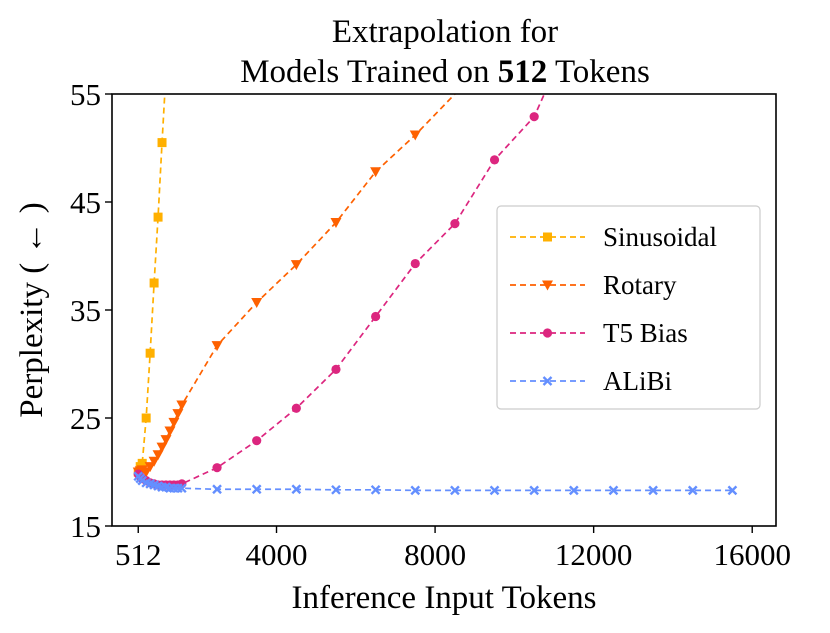 Image resolution: width=830 pixels, height=633 pixels. What do you see at coordinates (547, 381) in the screenshot?
I see `legend-marker-alibi` at bounding box center [547, 381].